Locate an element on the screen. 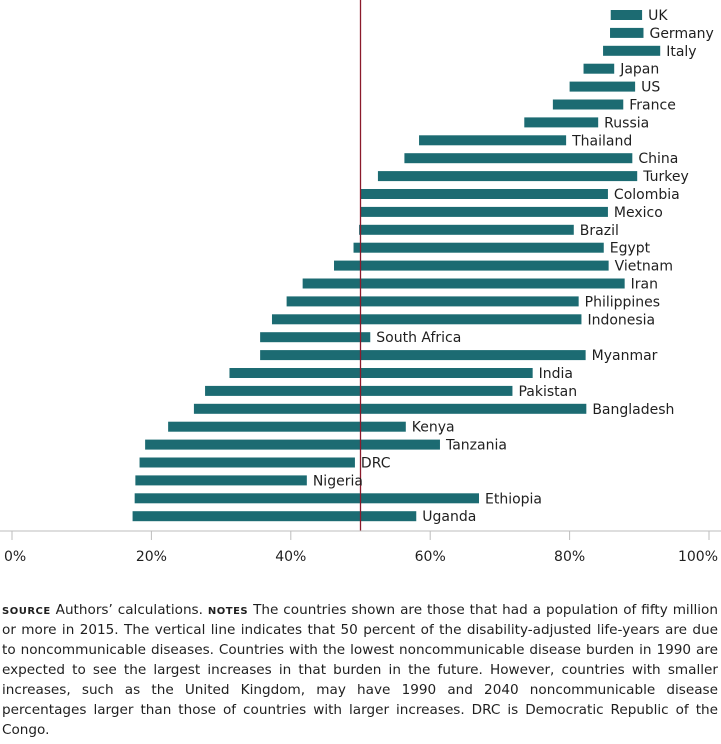 The height and width of the screenshot is (744, 721). bar-uk is located at coordinates (626, 15).